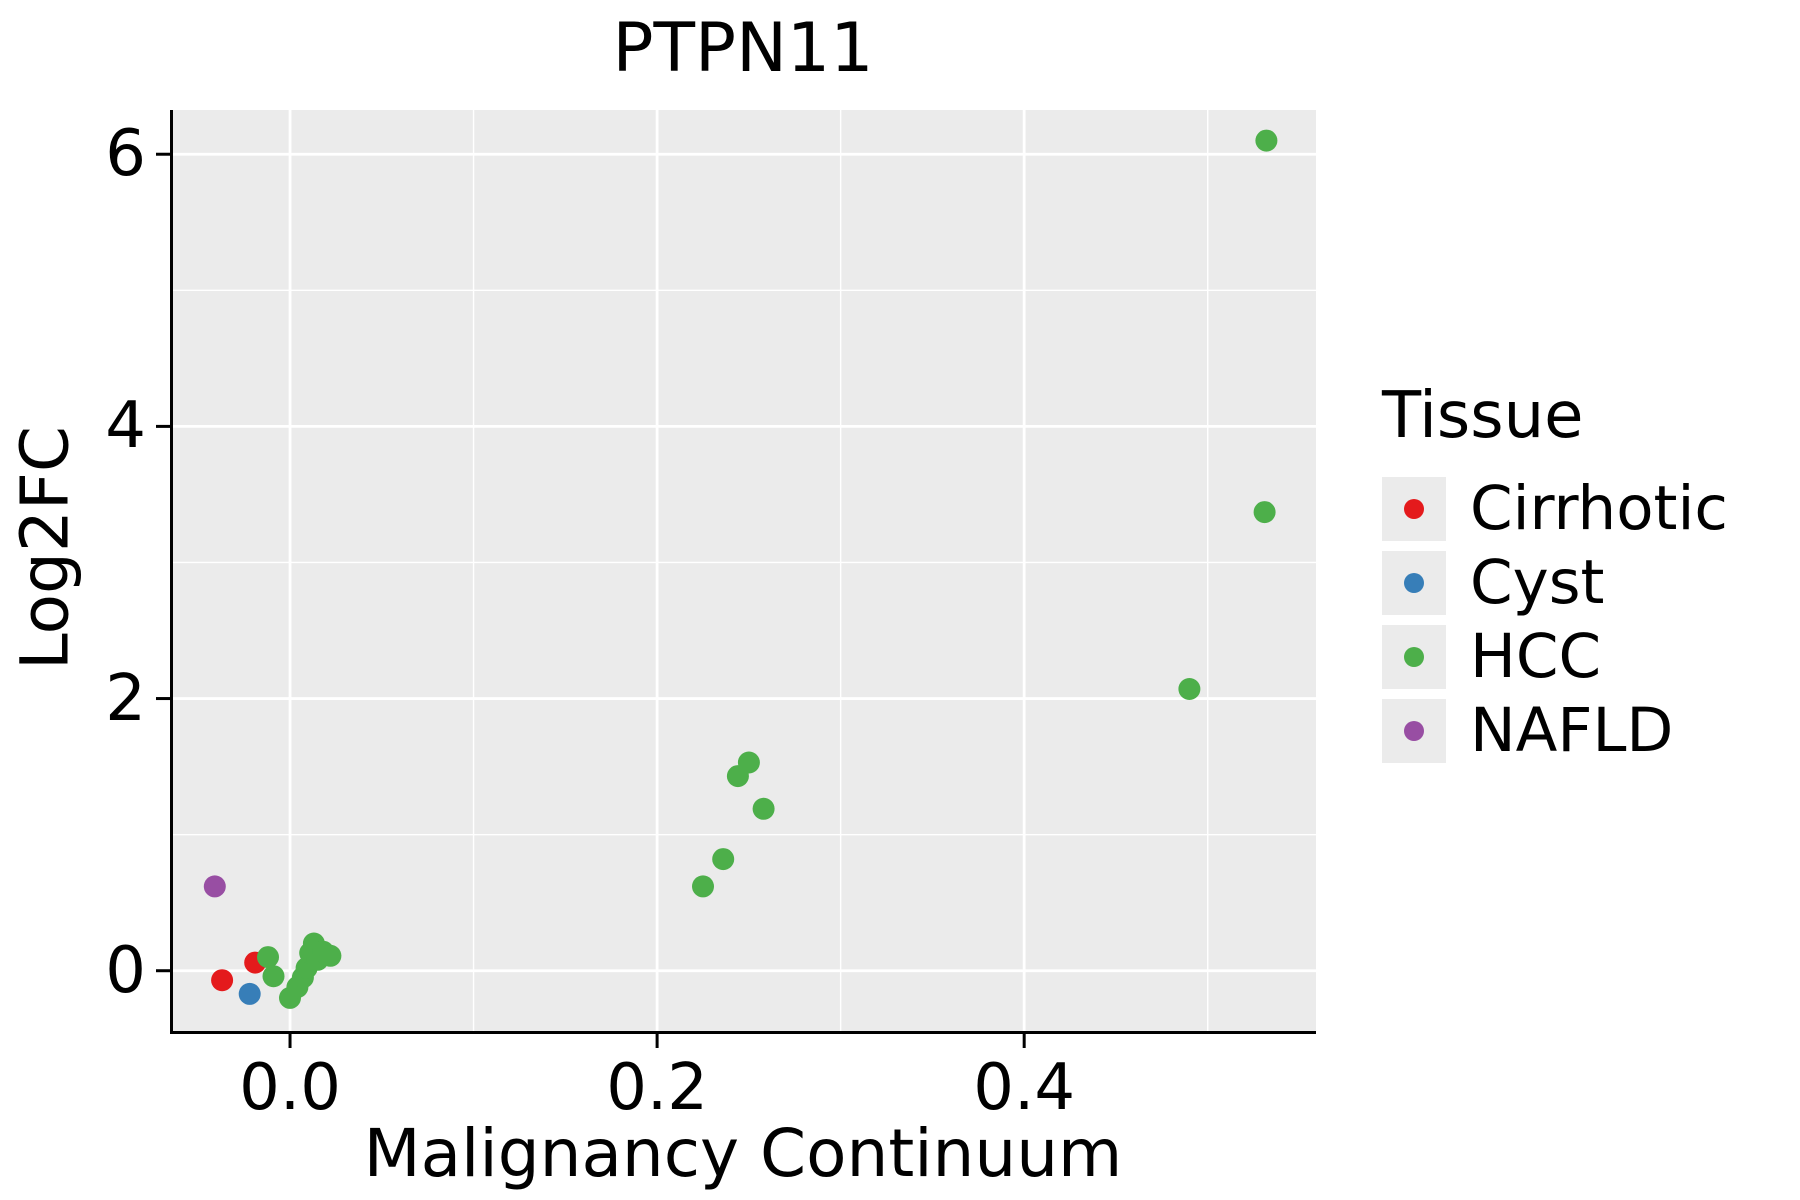 Image resolution: width=1800 pixels, height=1200 pixels. I want to click on legend-label: HCC, so click(1536, 657).